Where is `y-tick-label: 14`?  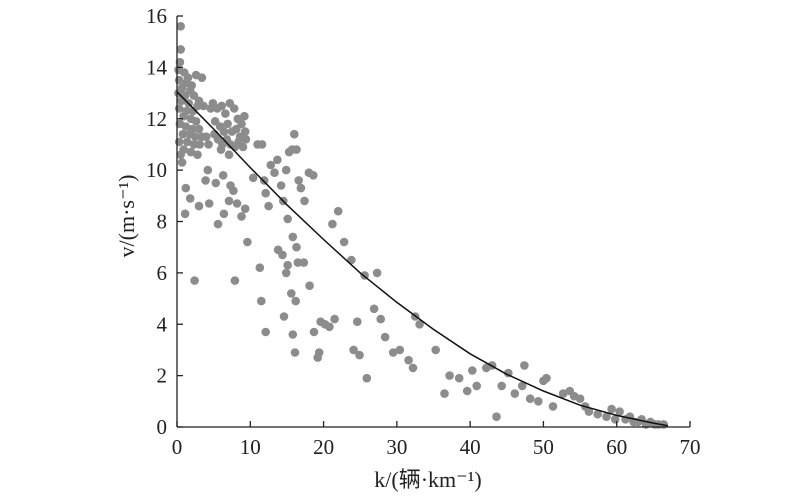 y-tick-label: 14 is located at coordinates (157, 67).